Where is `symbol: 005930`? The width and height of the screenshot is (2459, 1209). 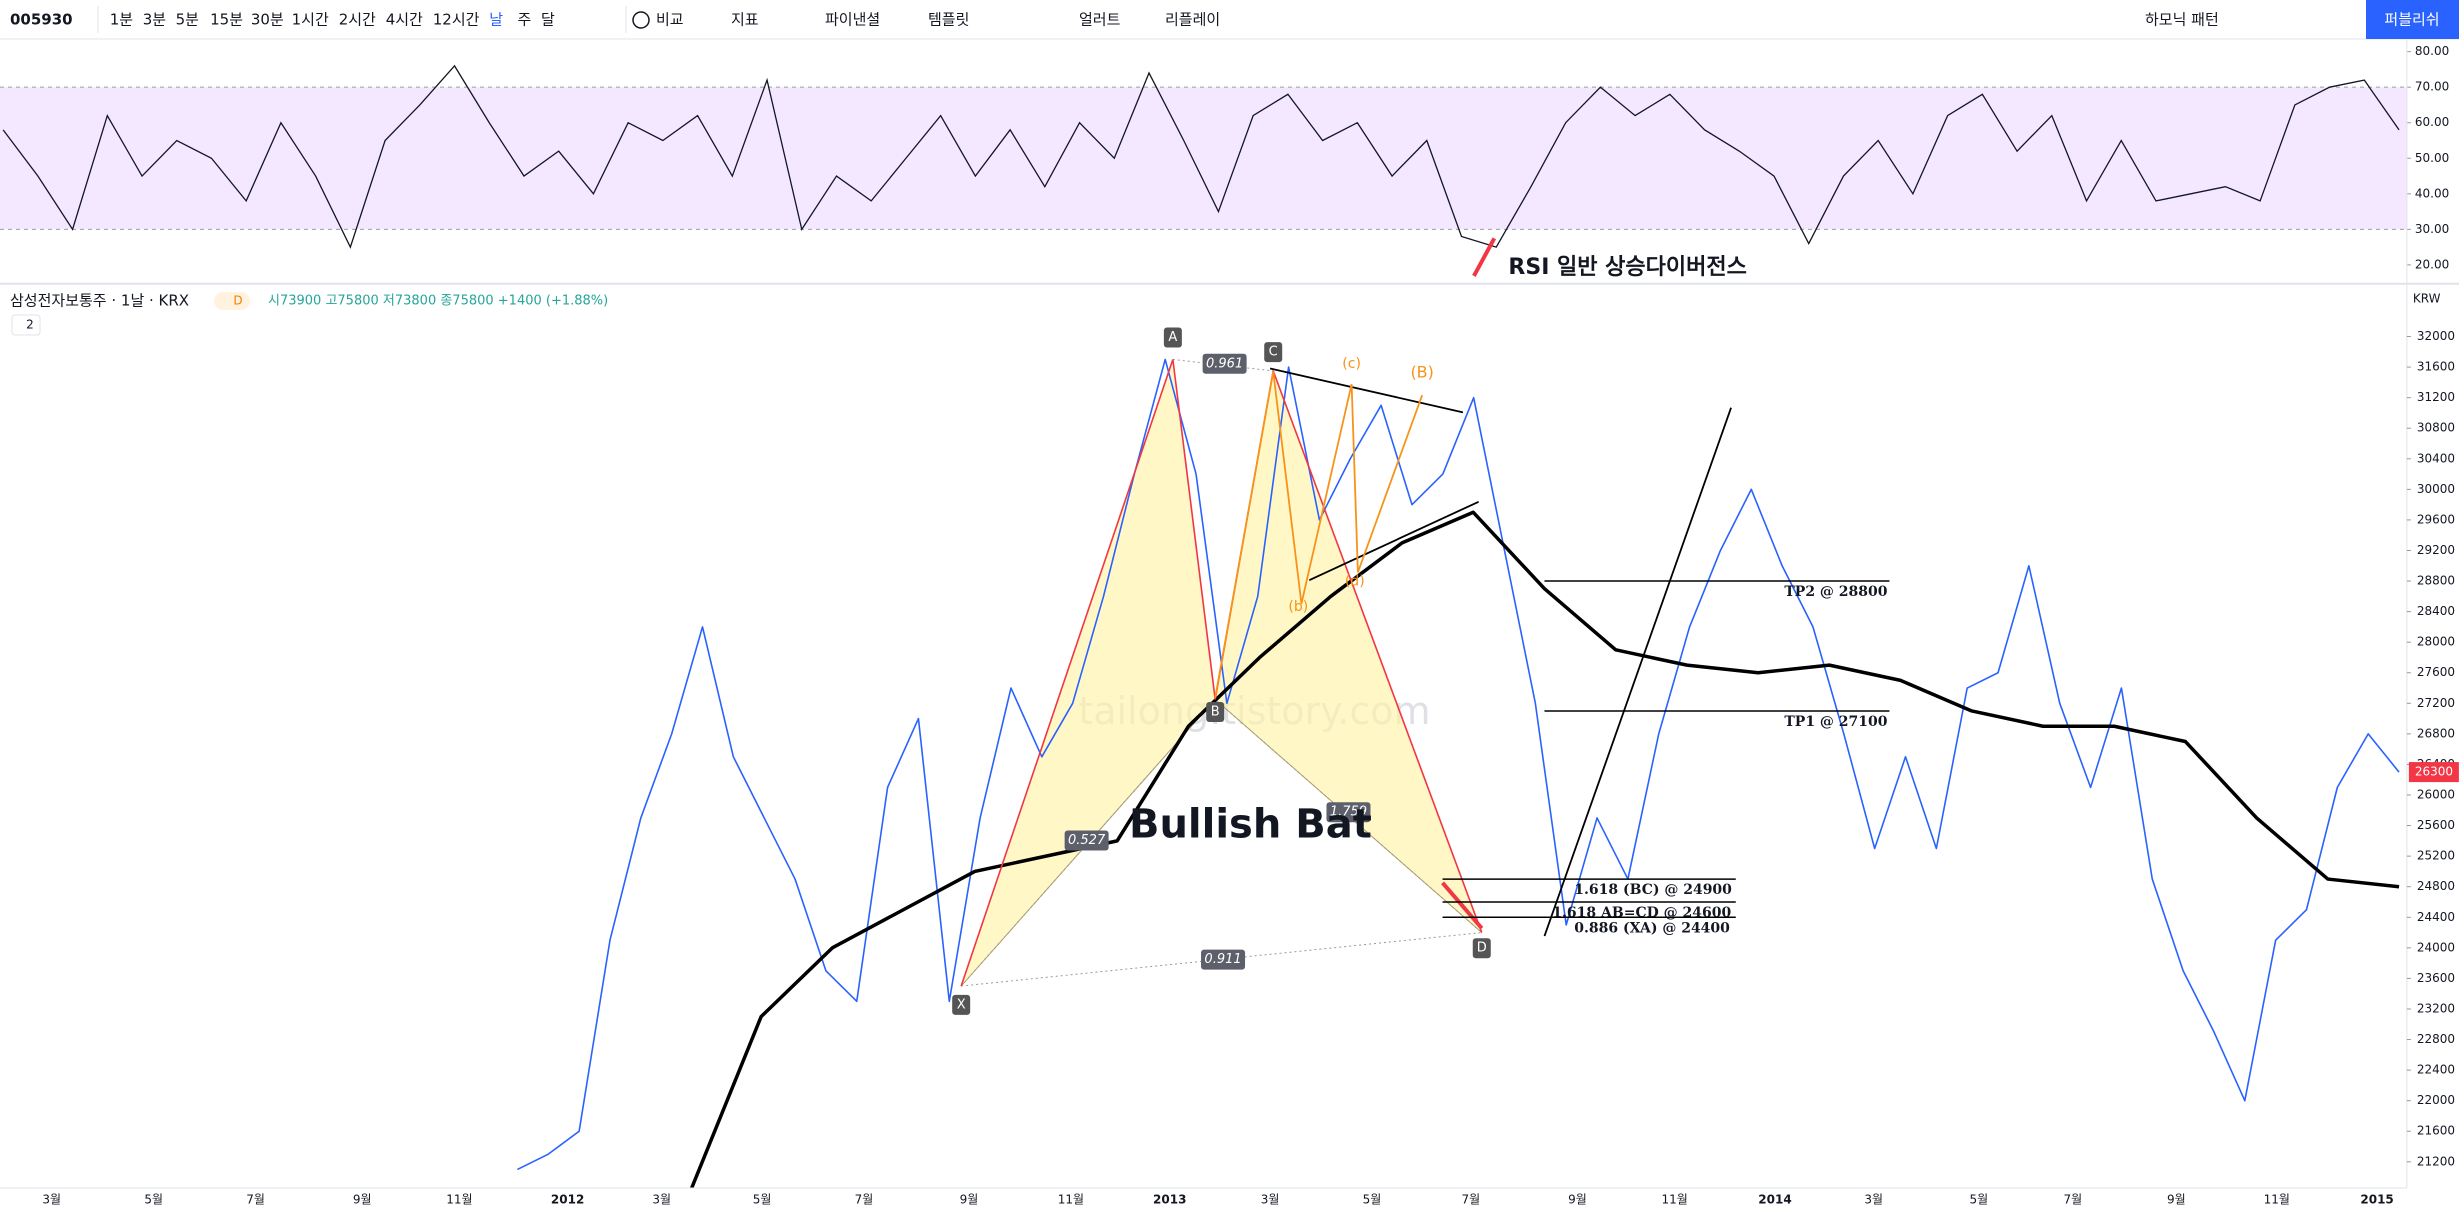 symbol: 005930 is located at coordinates (41, 20).